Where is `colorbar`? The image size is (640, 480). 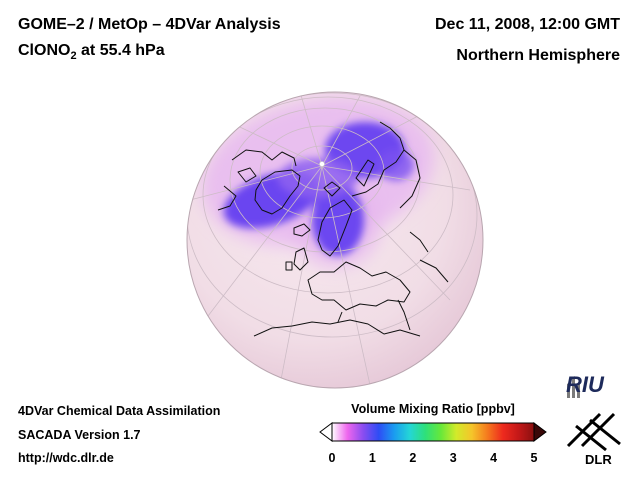
colorbar is located at coordinates (433, 432).